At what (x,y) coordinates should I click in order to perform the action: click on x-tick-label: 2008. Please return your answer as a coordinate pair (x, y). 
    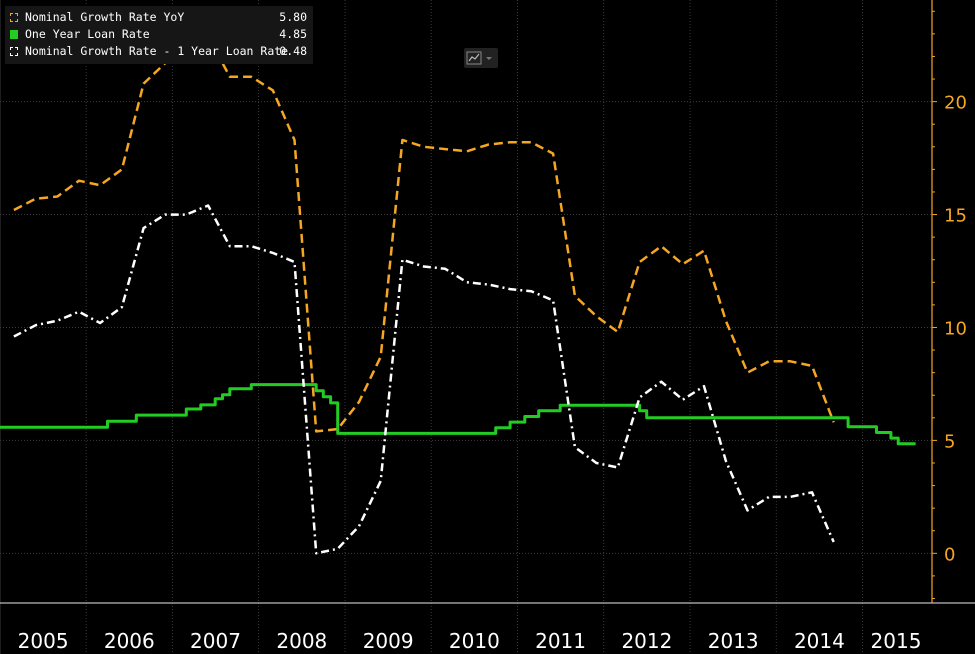
    Looking at the image, I should click on (301, 641).